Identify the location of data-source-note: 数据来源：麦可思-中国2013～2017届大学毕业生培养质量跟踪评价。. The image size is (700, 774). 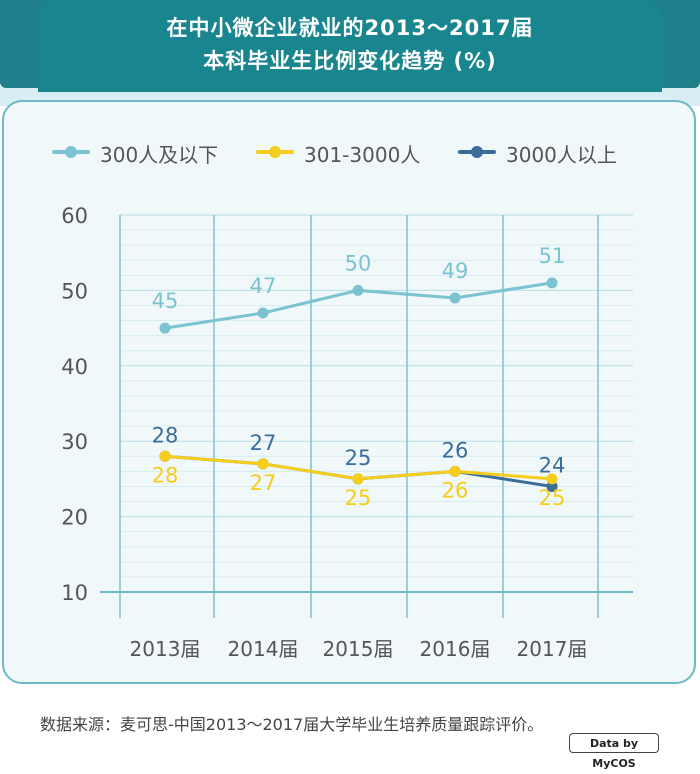
(292, 724).